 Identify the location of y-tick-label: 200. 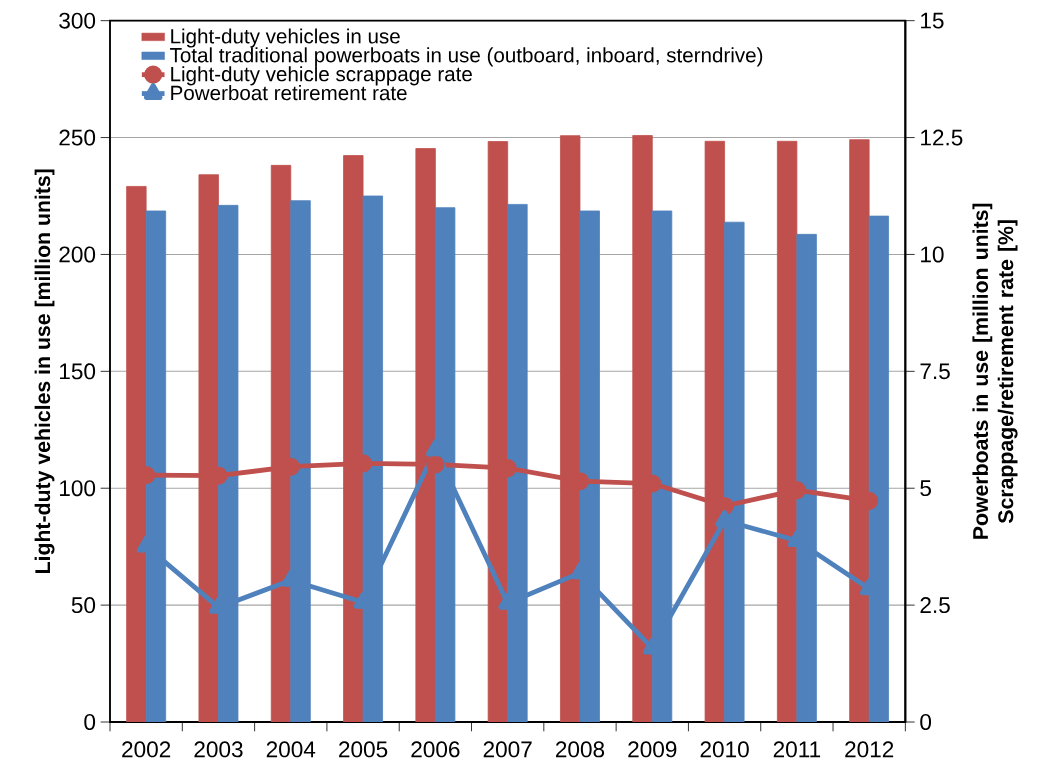
(77, 254).